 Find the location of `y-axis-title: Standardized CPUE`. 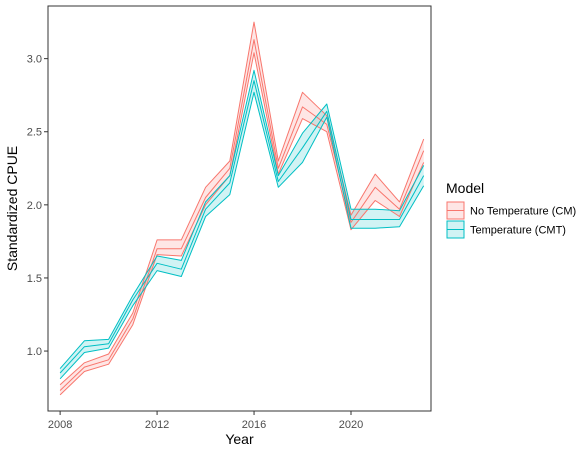

y-axis-title: Standardized CPUE is located at coordinates (12, 208).